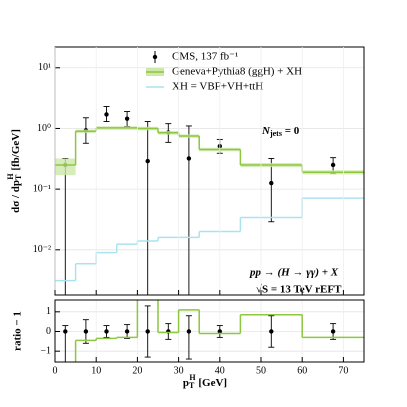 The height and width of the screenshot is (407, 407). Describe the element at coordinates (179, 370) in the screenshot. I see `x-tick-label: 30` at that location.